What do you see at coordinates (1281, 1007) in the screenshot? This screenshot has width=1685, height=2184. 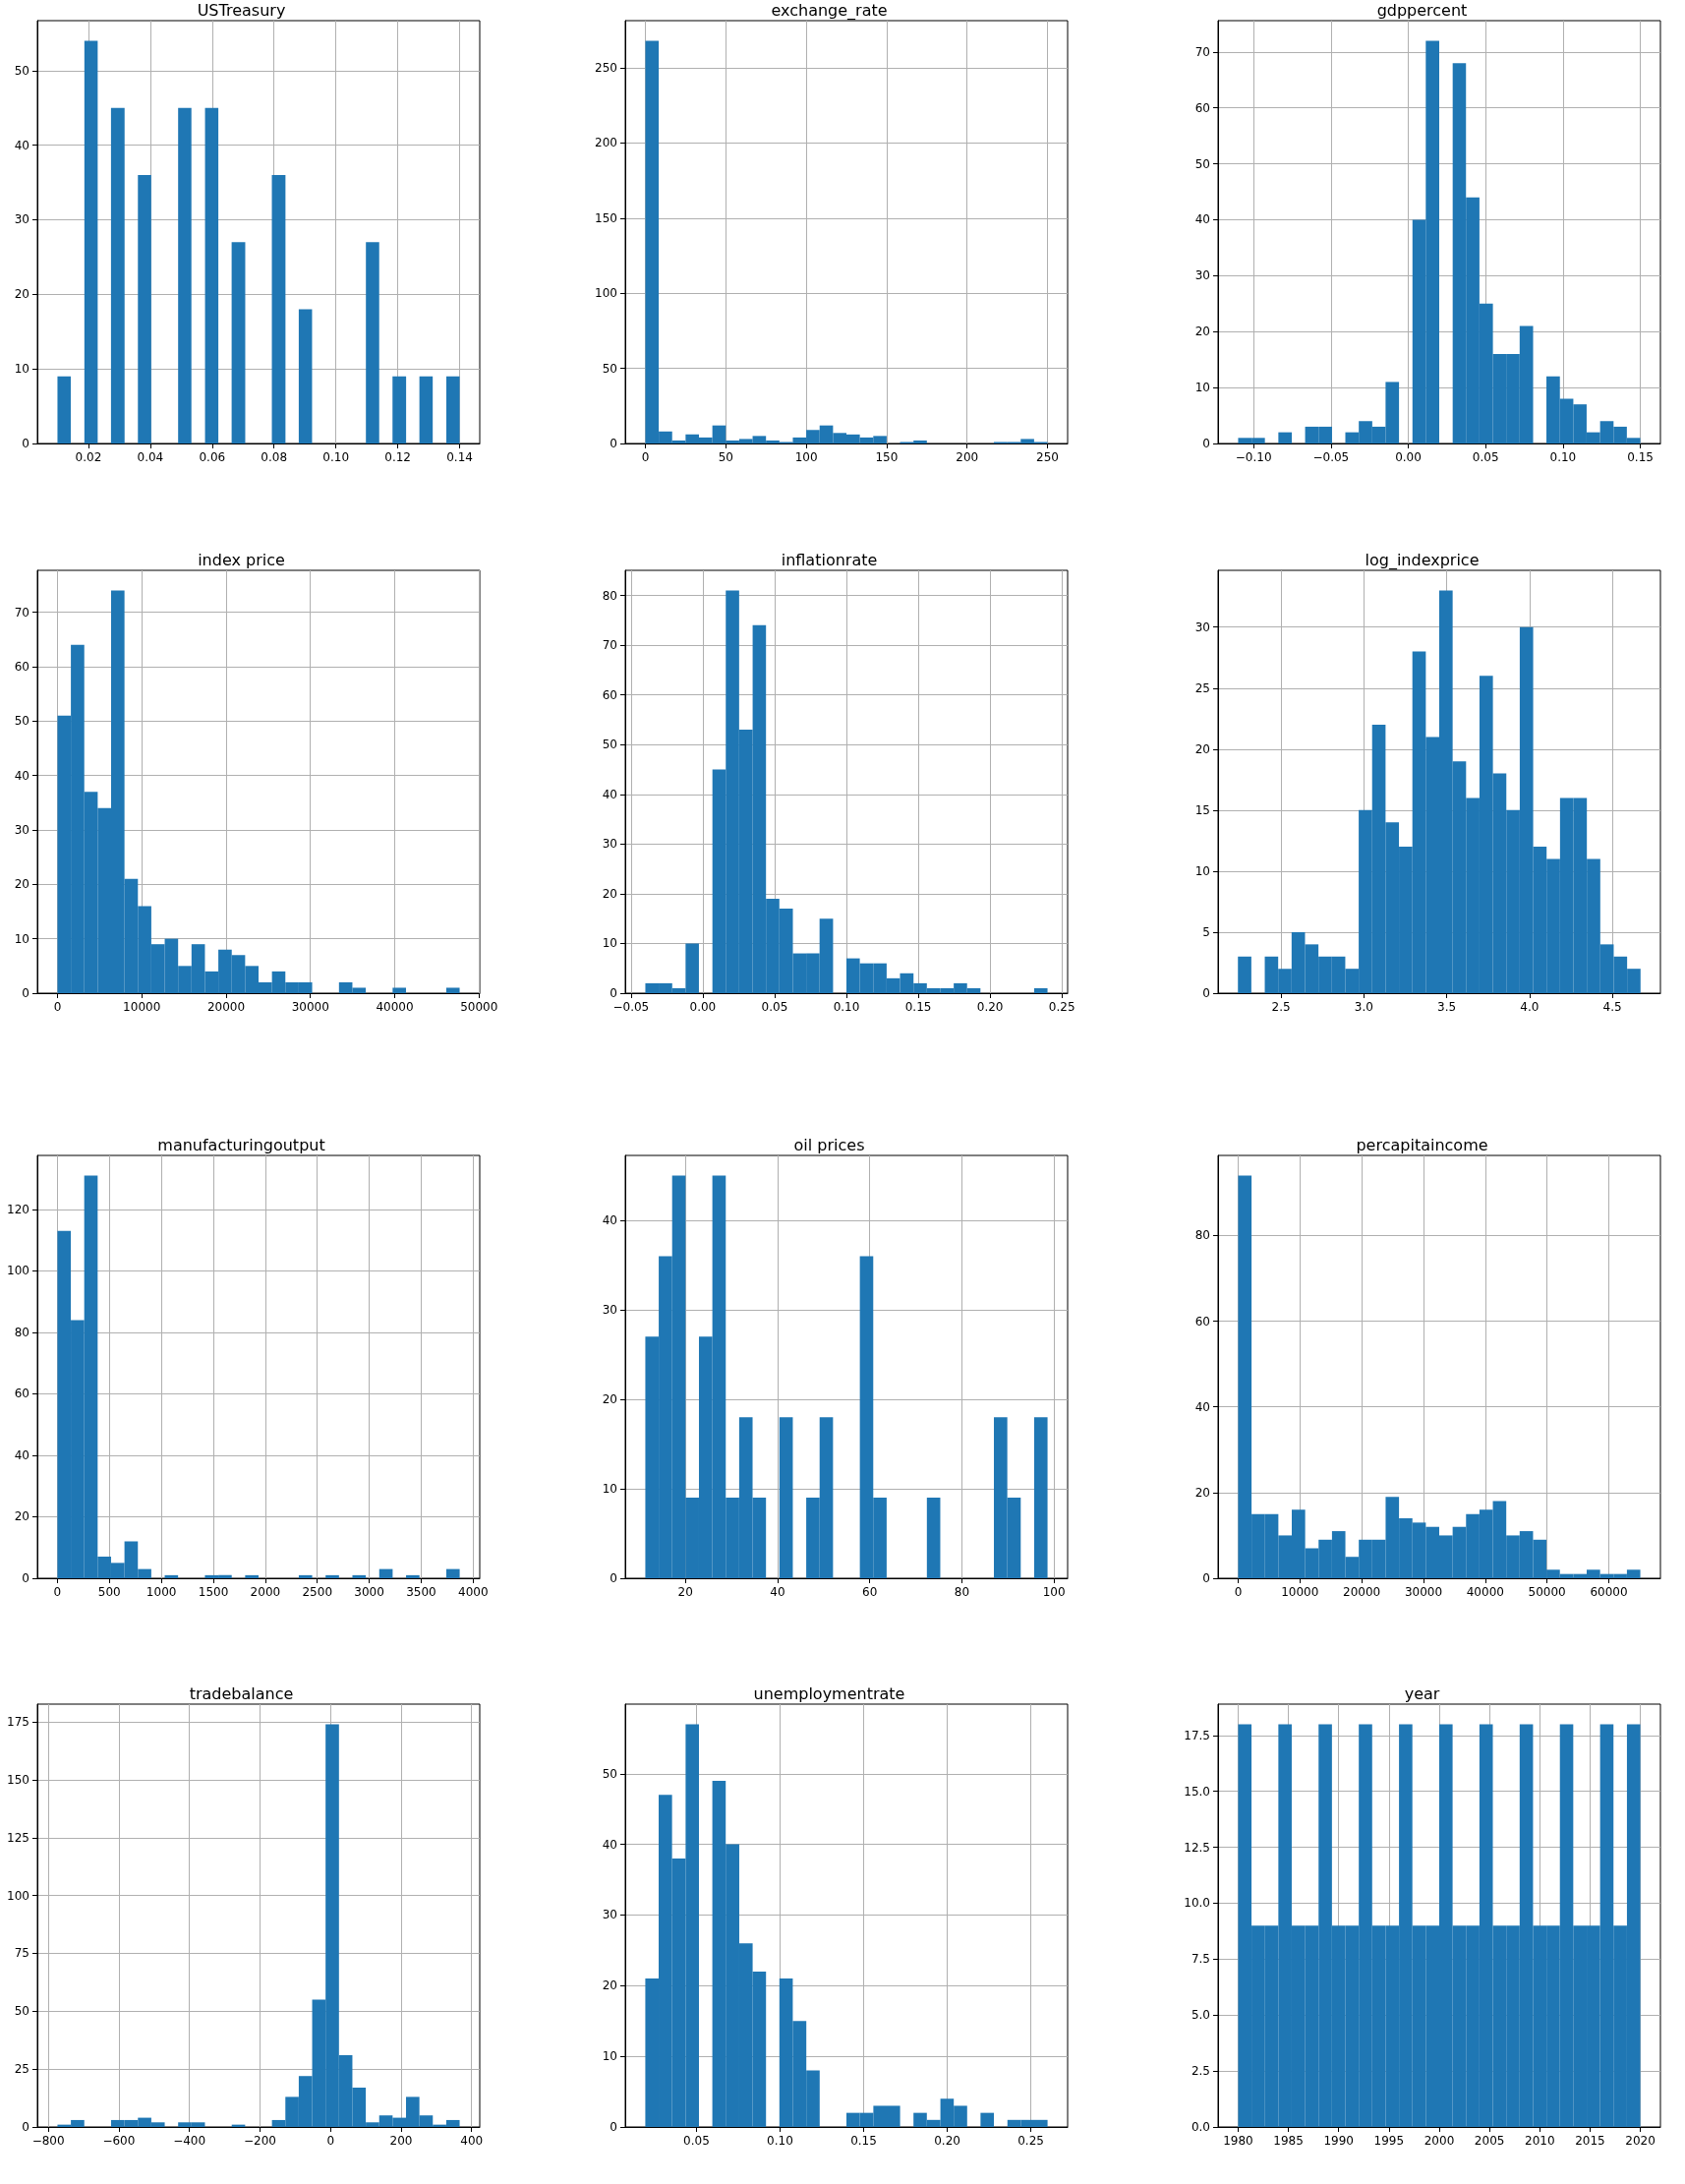 I see `x-tick-label: 2.5` at bounding box center [1281, 1007].